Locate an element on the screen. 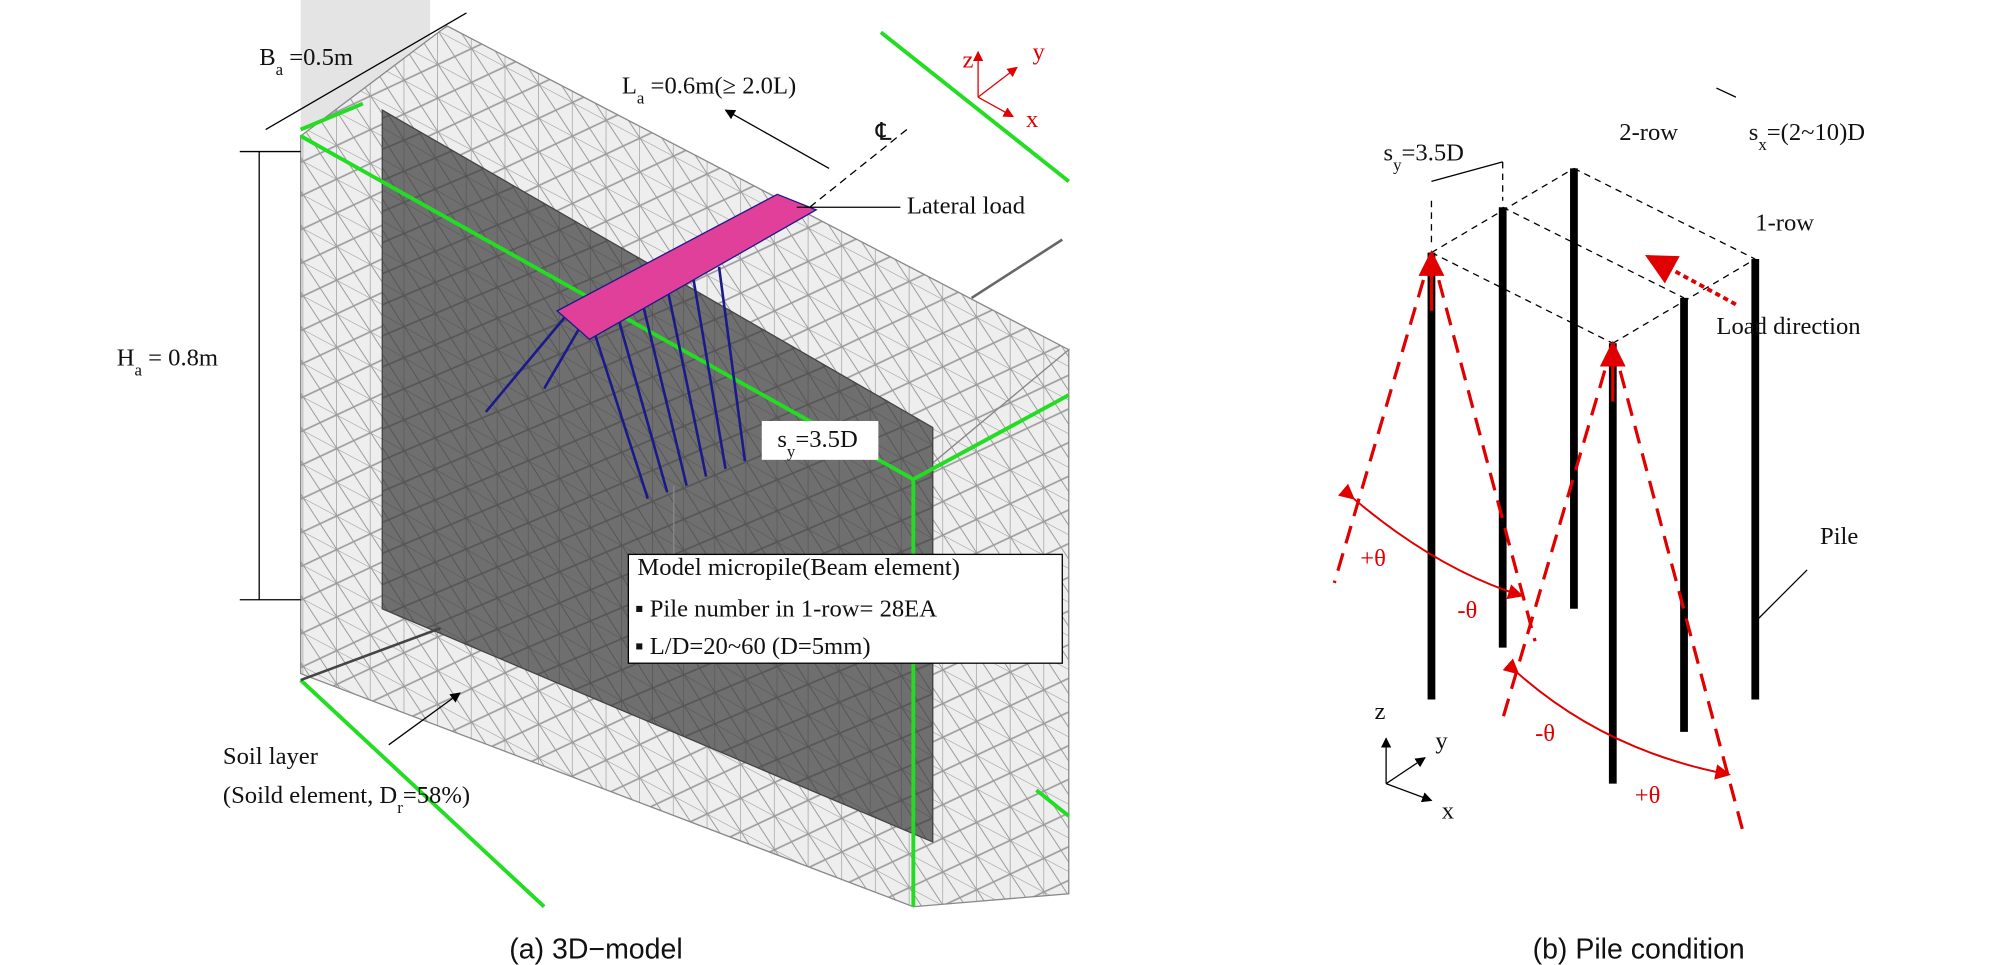 This screenshot has height=965, width=2008. text-part: B is located at coordinates (267, 57).